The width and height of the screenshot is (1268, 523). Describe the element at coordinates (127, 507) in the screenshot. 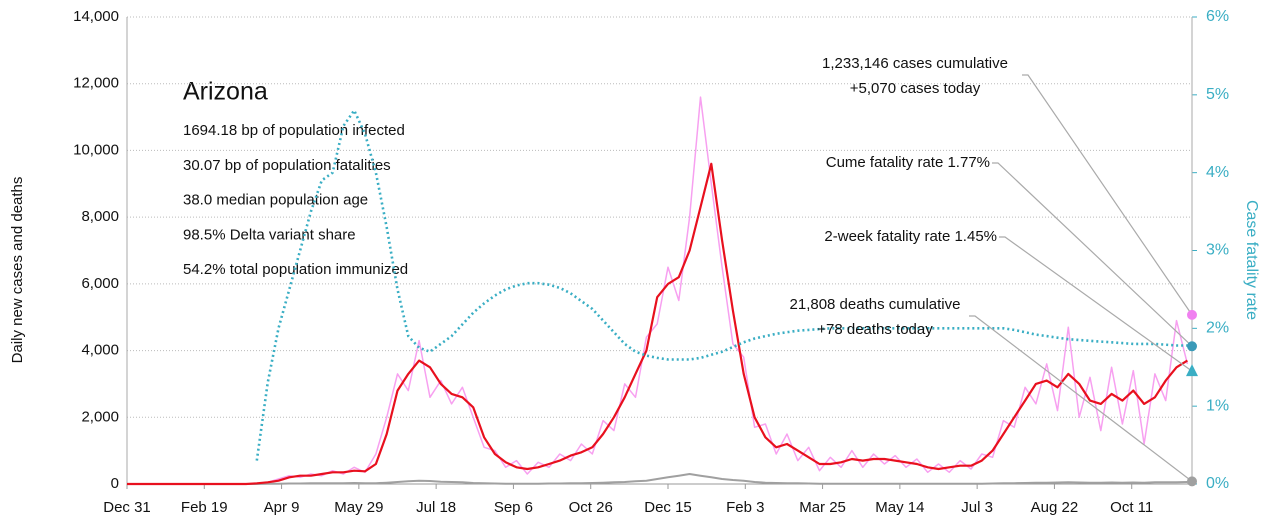

I see `x-tick-label: Dec 31` at that location.